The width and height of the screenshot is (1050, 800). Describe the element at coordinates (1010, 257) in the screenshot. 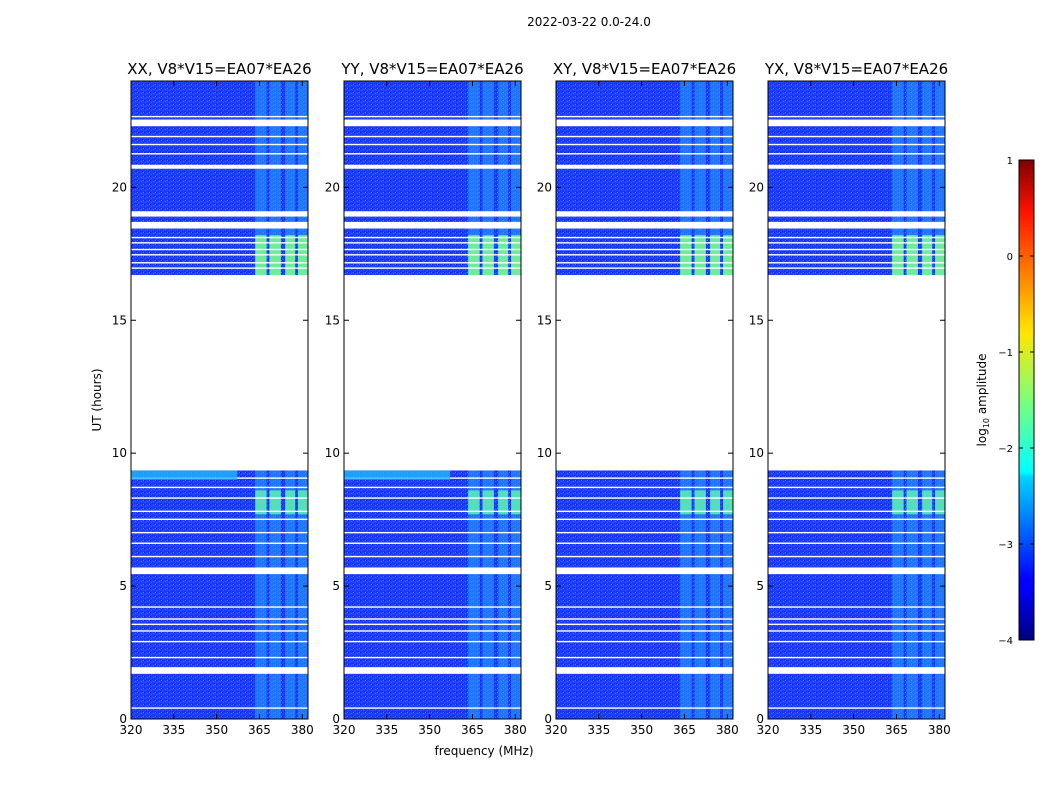

I see `colorbar-tick-label: 0` at that location.